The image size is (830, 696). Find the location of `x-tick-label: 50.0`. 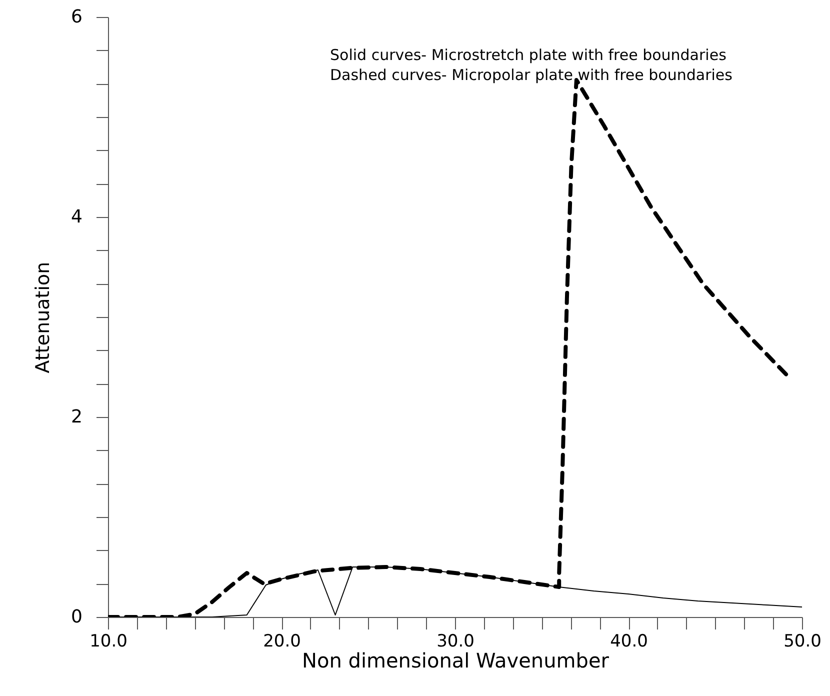

x-tick-label: 50.0 is located at coordinates (803, 642).